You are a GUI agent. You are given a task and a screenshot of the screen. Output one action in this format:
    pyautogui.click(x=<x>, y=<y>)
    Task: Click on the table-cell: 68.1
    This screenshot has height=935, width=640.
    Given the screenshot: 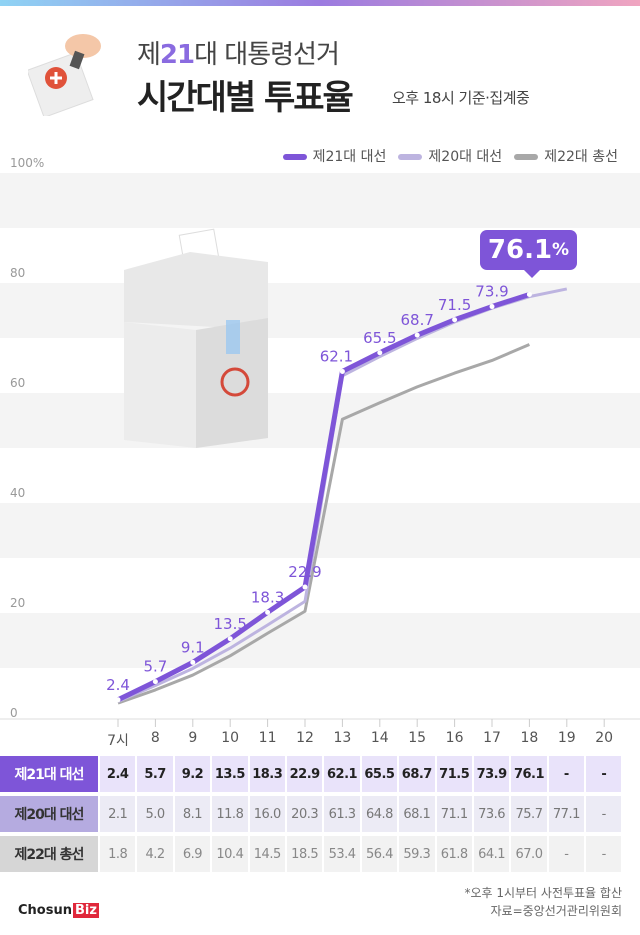 What is the action you would take?
    pyautogui.click(x=416, y=814)
    